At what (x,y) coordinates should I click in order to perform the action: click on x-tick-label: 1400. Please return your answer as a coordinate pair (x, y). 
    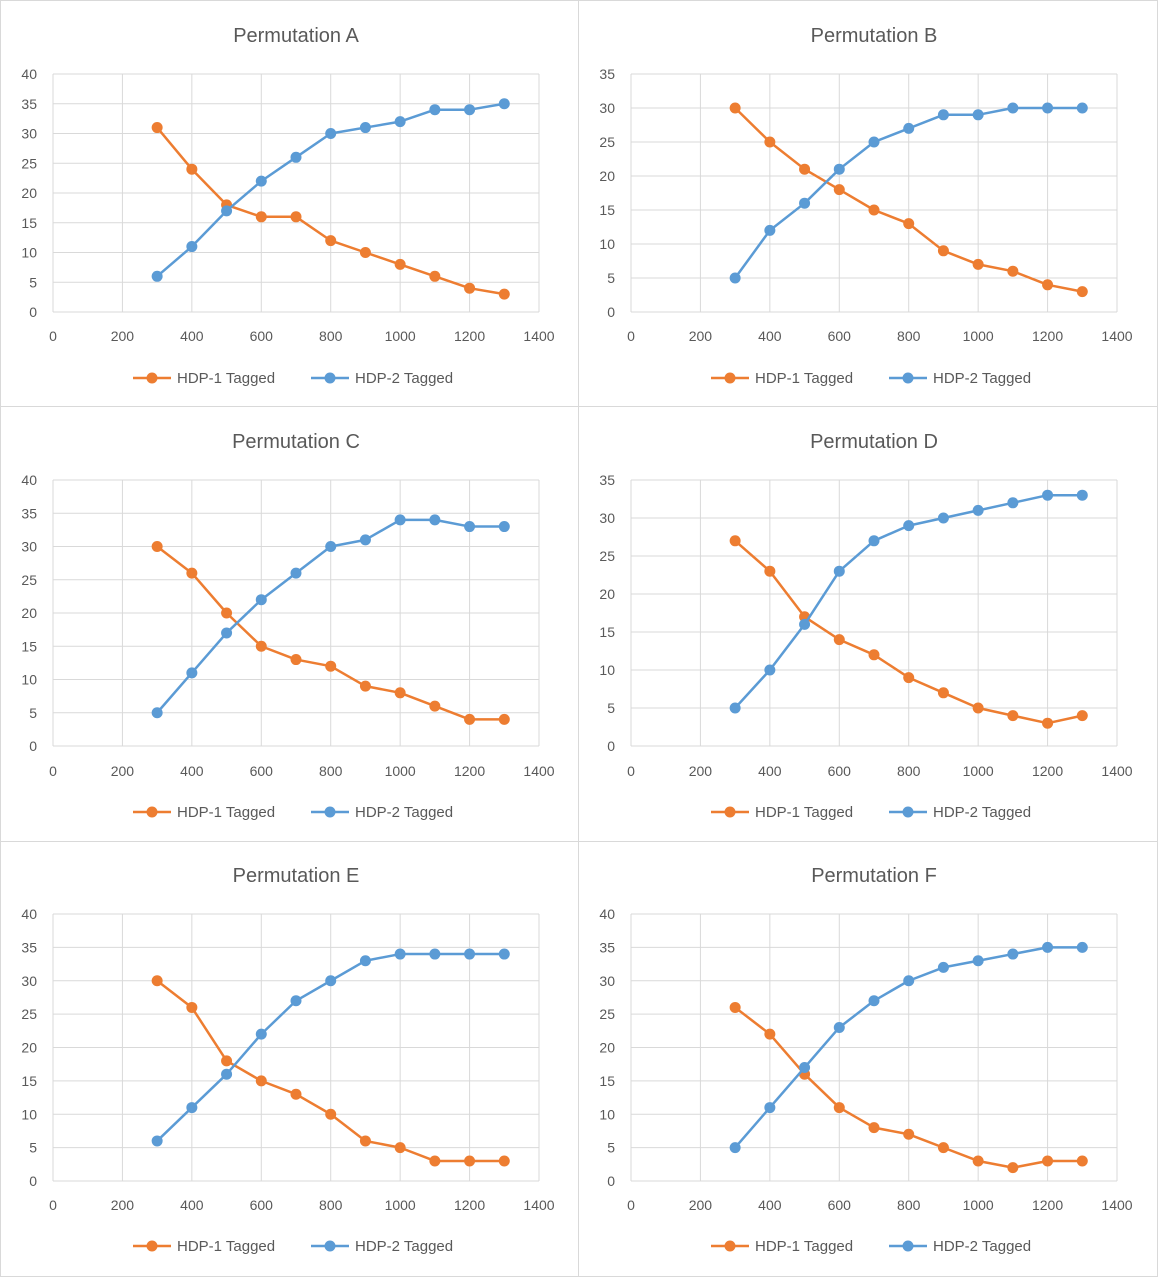
    Looking at the image, I should click on (538, 771).